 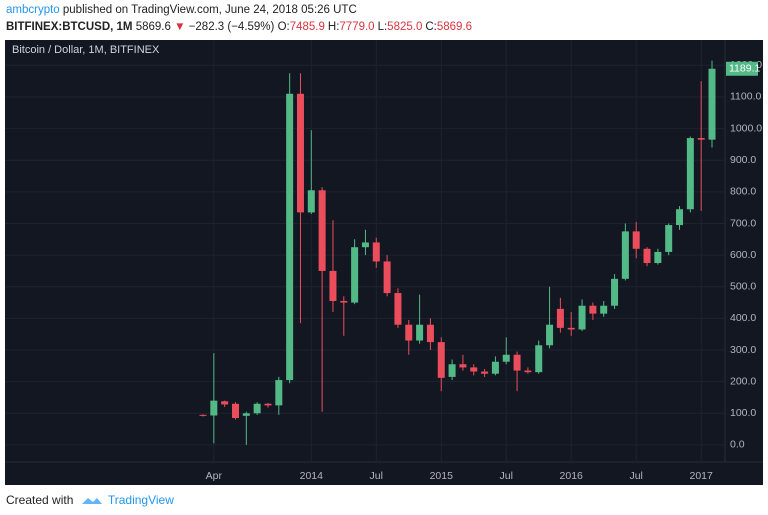 I want to click on brand: TradingView, so click(x=140, y=500).